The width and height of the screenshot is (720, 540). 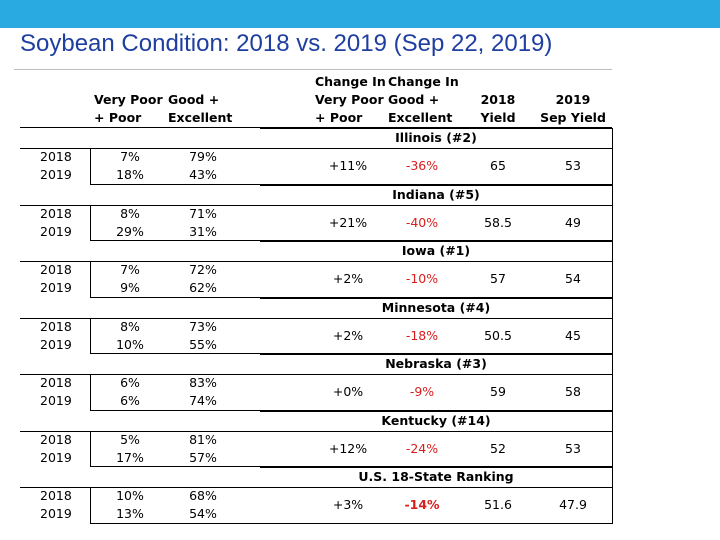 I want to click on state-label: Iowa (#1), so click(x=436, y=250).